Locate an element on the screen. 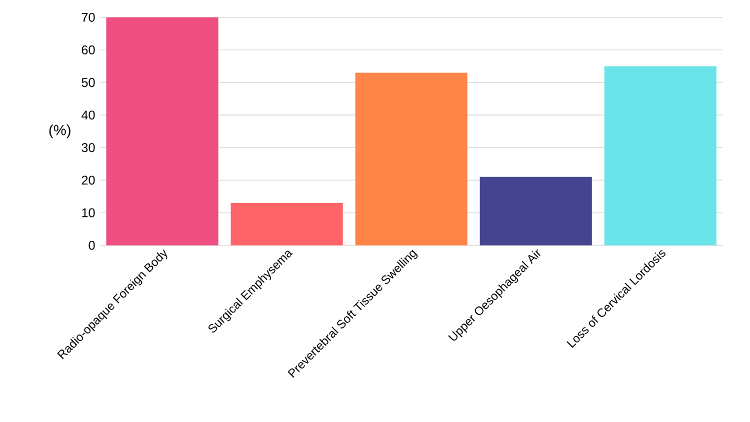 Image resolution: width=750 pixels, height=422 pixels. y-axis-title: (%) is located at coordinates (59, 131).